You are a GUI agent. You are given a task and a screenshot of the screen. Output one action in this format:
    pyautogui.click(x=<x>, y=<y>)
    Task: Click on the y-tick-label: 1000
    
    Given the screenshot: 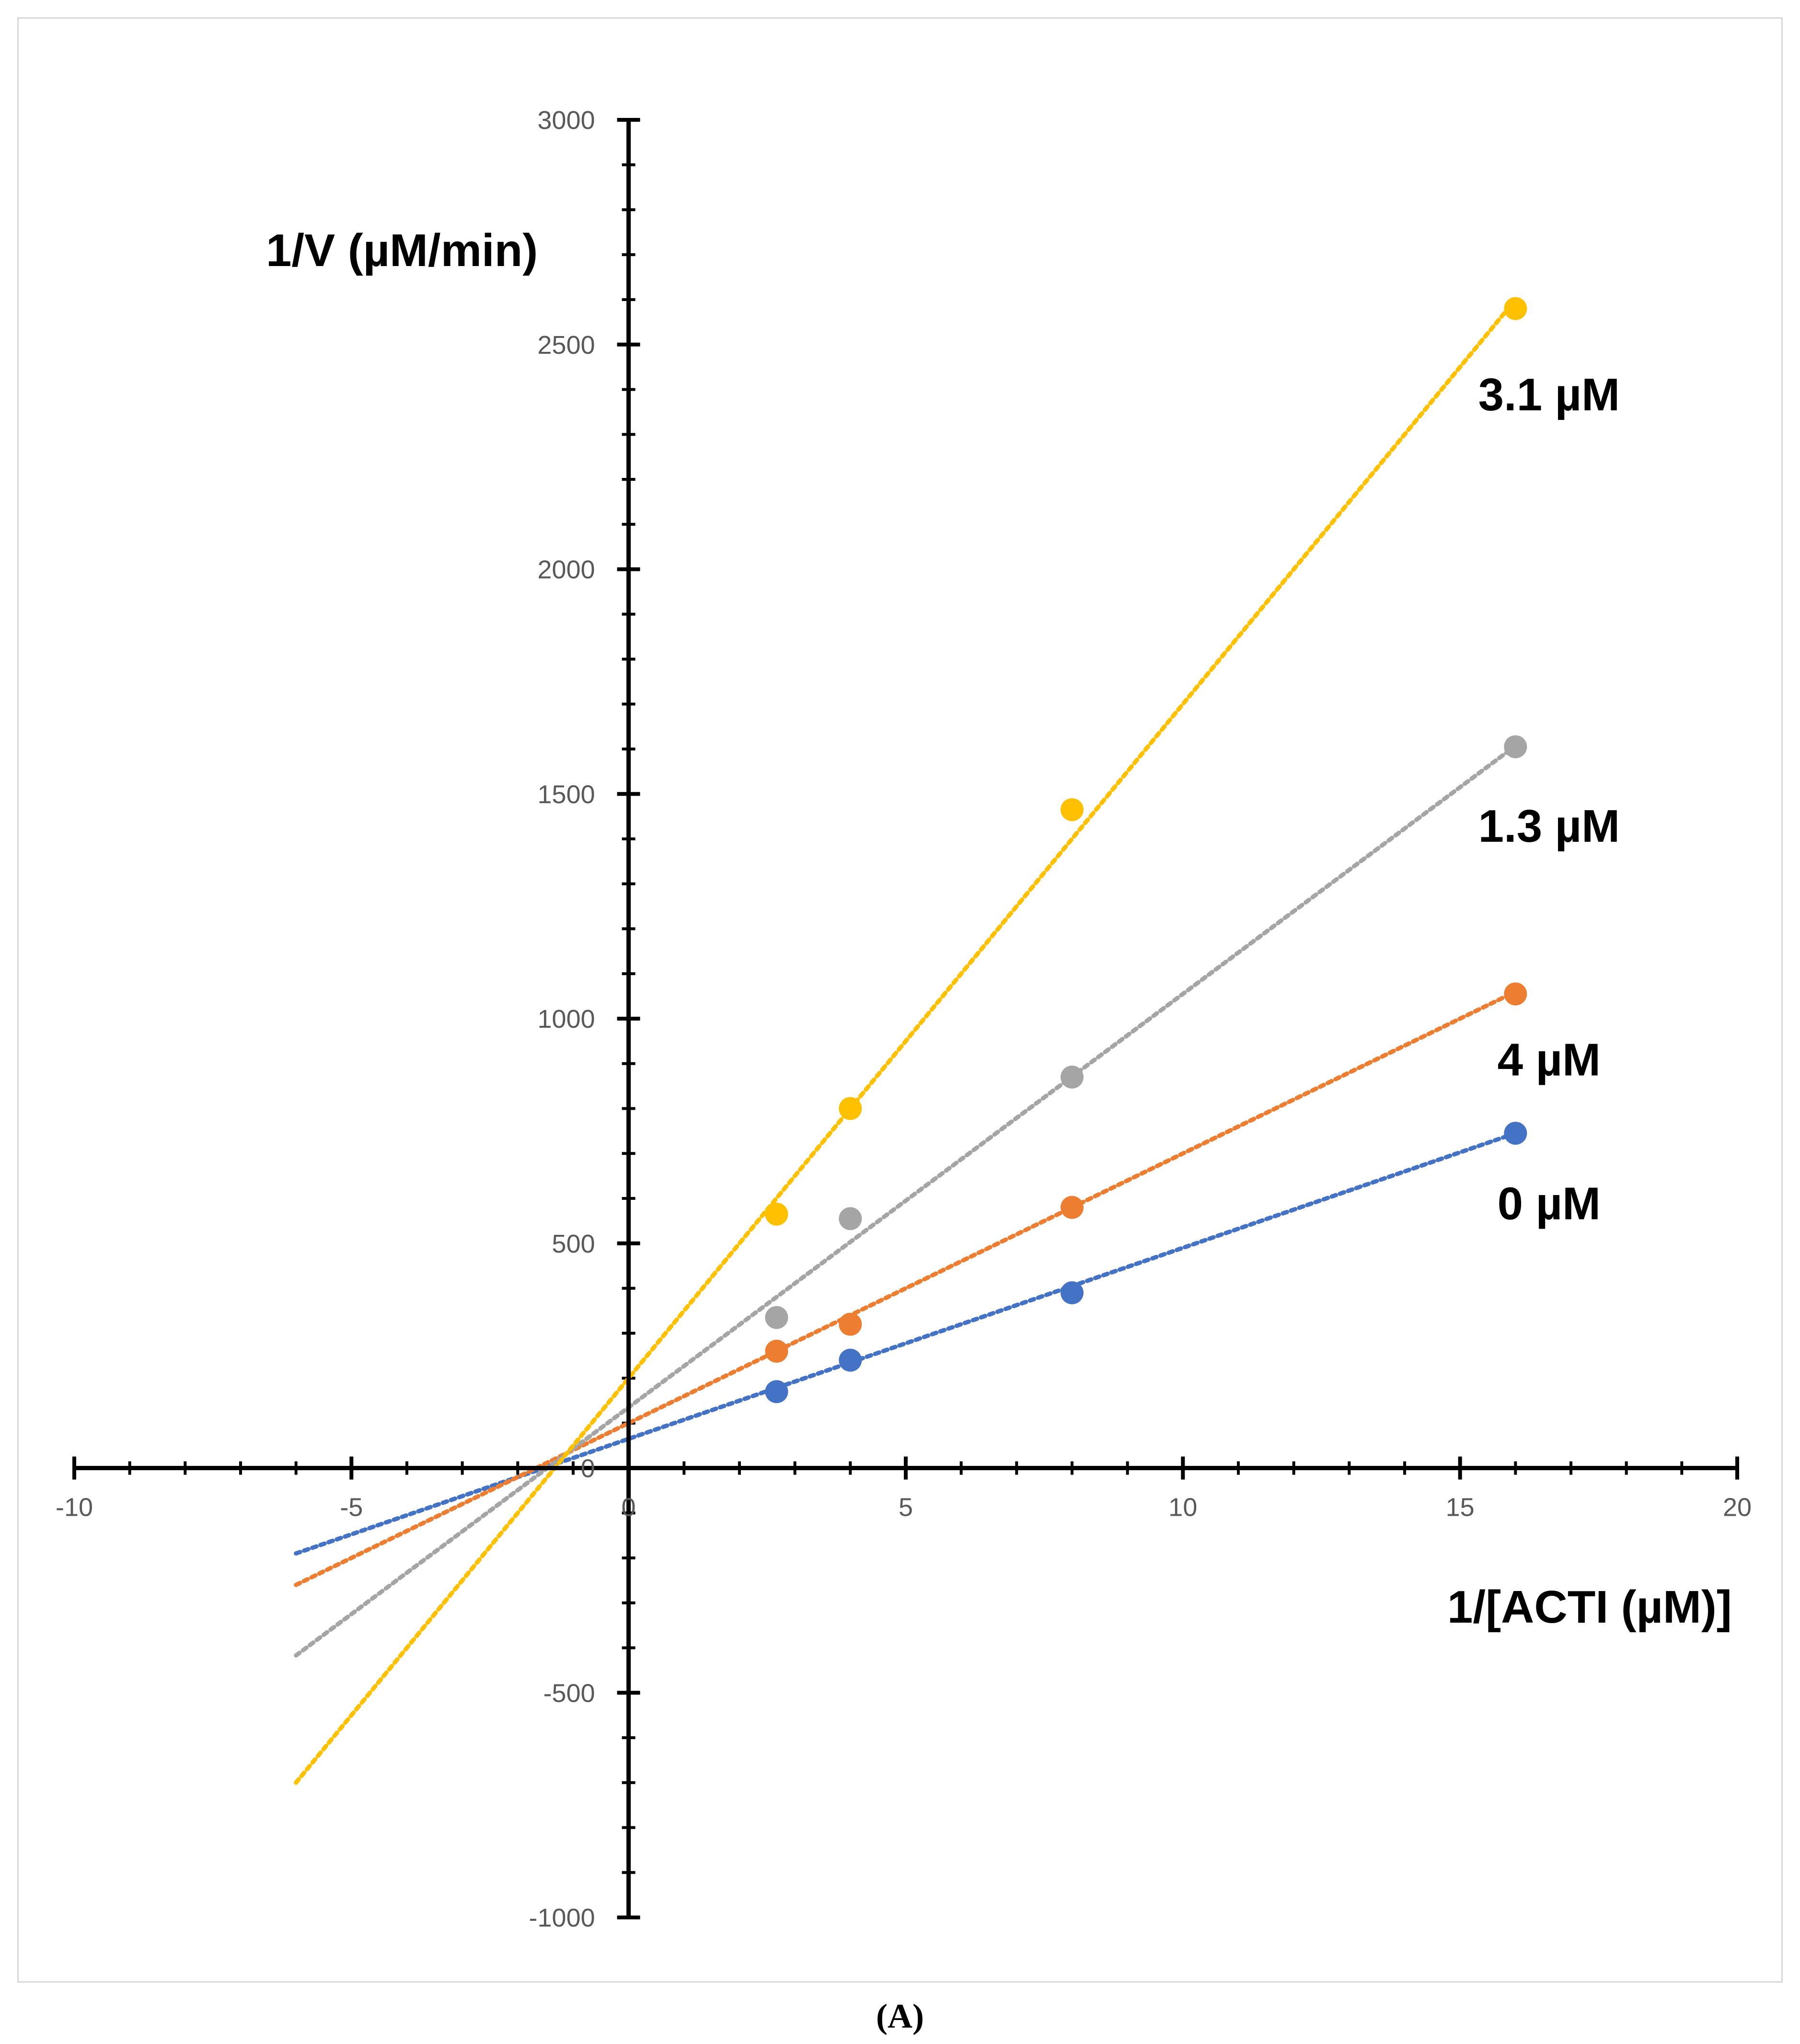 What is the action you would take?
    pyautogui.click(x=566, y=1020)
    